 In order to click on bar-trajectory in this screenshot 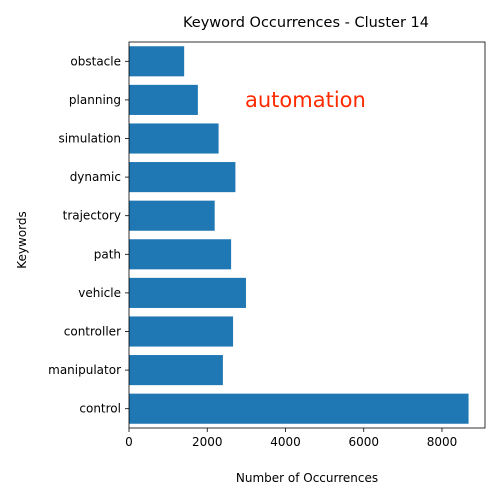, I will do `click(172, 215)`.